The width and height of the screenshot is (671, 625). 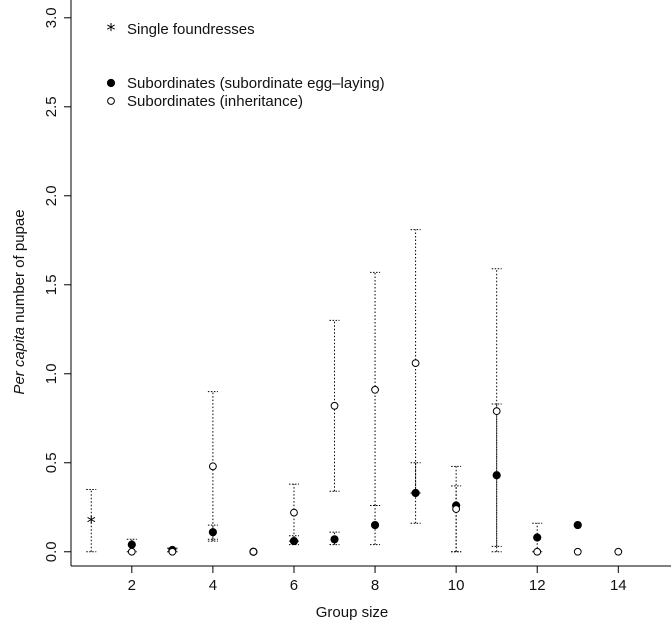 I want to click on star-point: *, so click(x=91, y=523).